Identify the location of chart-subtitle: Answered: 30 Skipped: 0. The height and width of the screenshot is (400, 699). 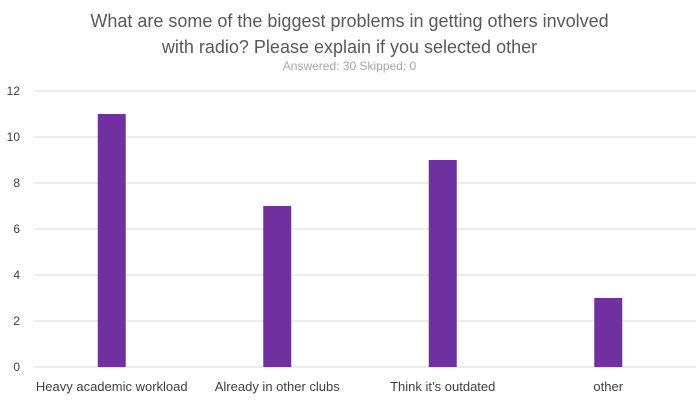
(349, 66).